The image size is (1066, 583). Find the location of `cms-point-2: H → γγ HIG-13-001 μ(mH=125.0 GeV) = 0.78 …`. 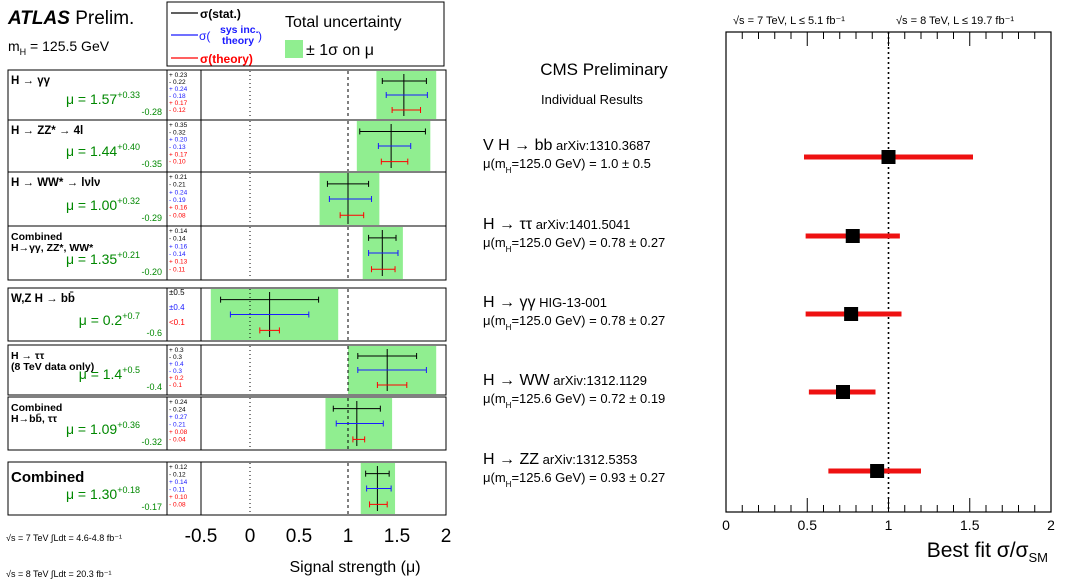

cms-point-2: H → γγ HIG-13-001 μ(mH=125.0 GeV) = 0.78 … is located at coordinates (692, 313).